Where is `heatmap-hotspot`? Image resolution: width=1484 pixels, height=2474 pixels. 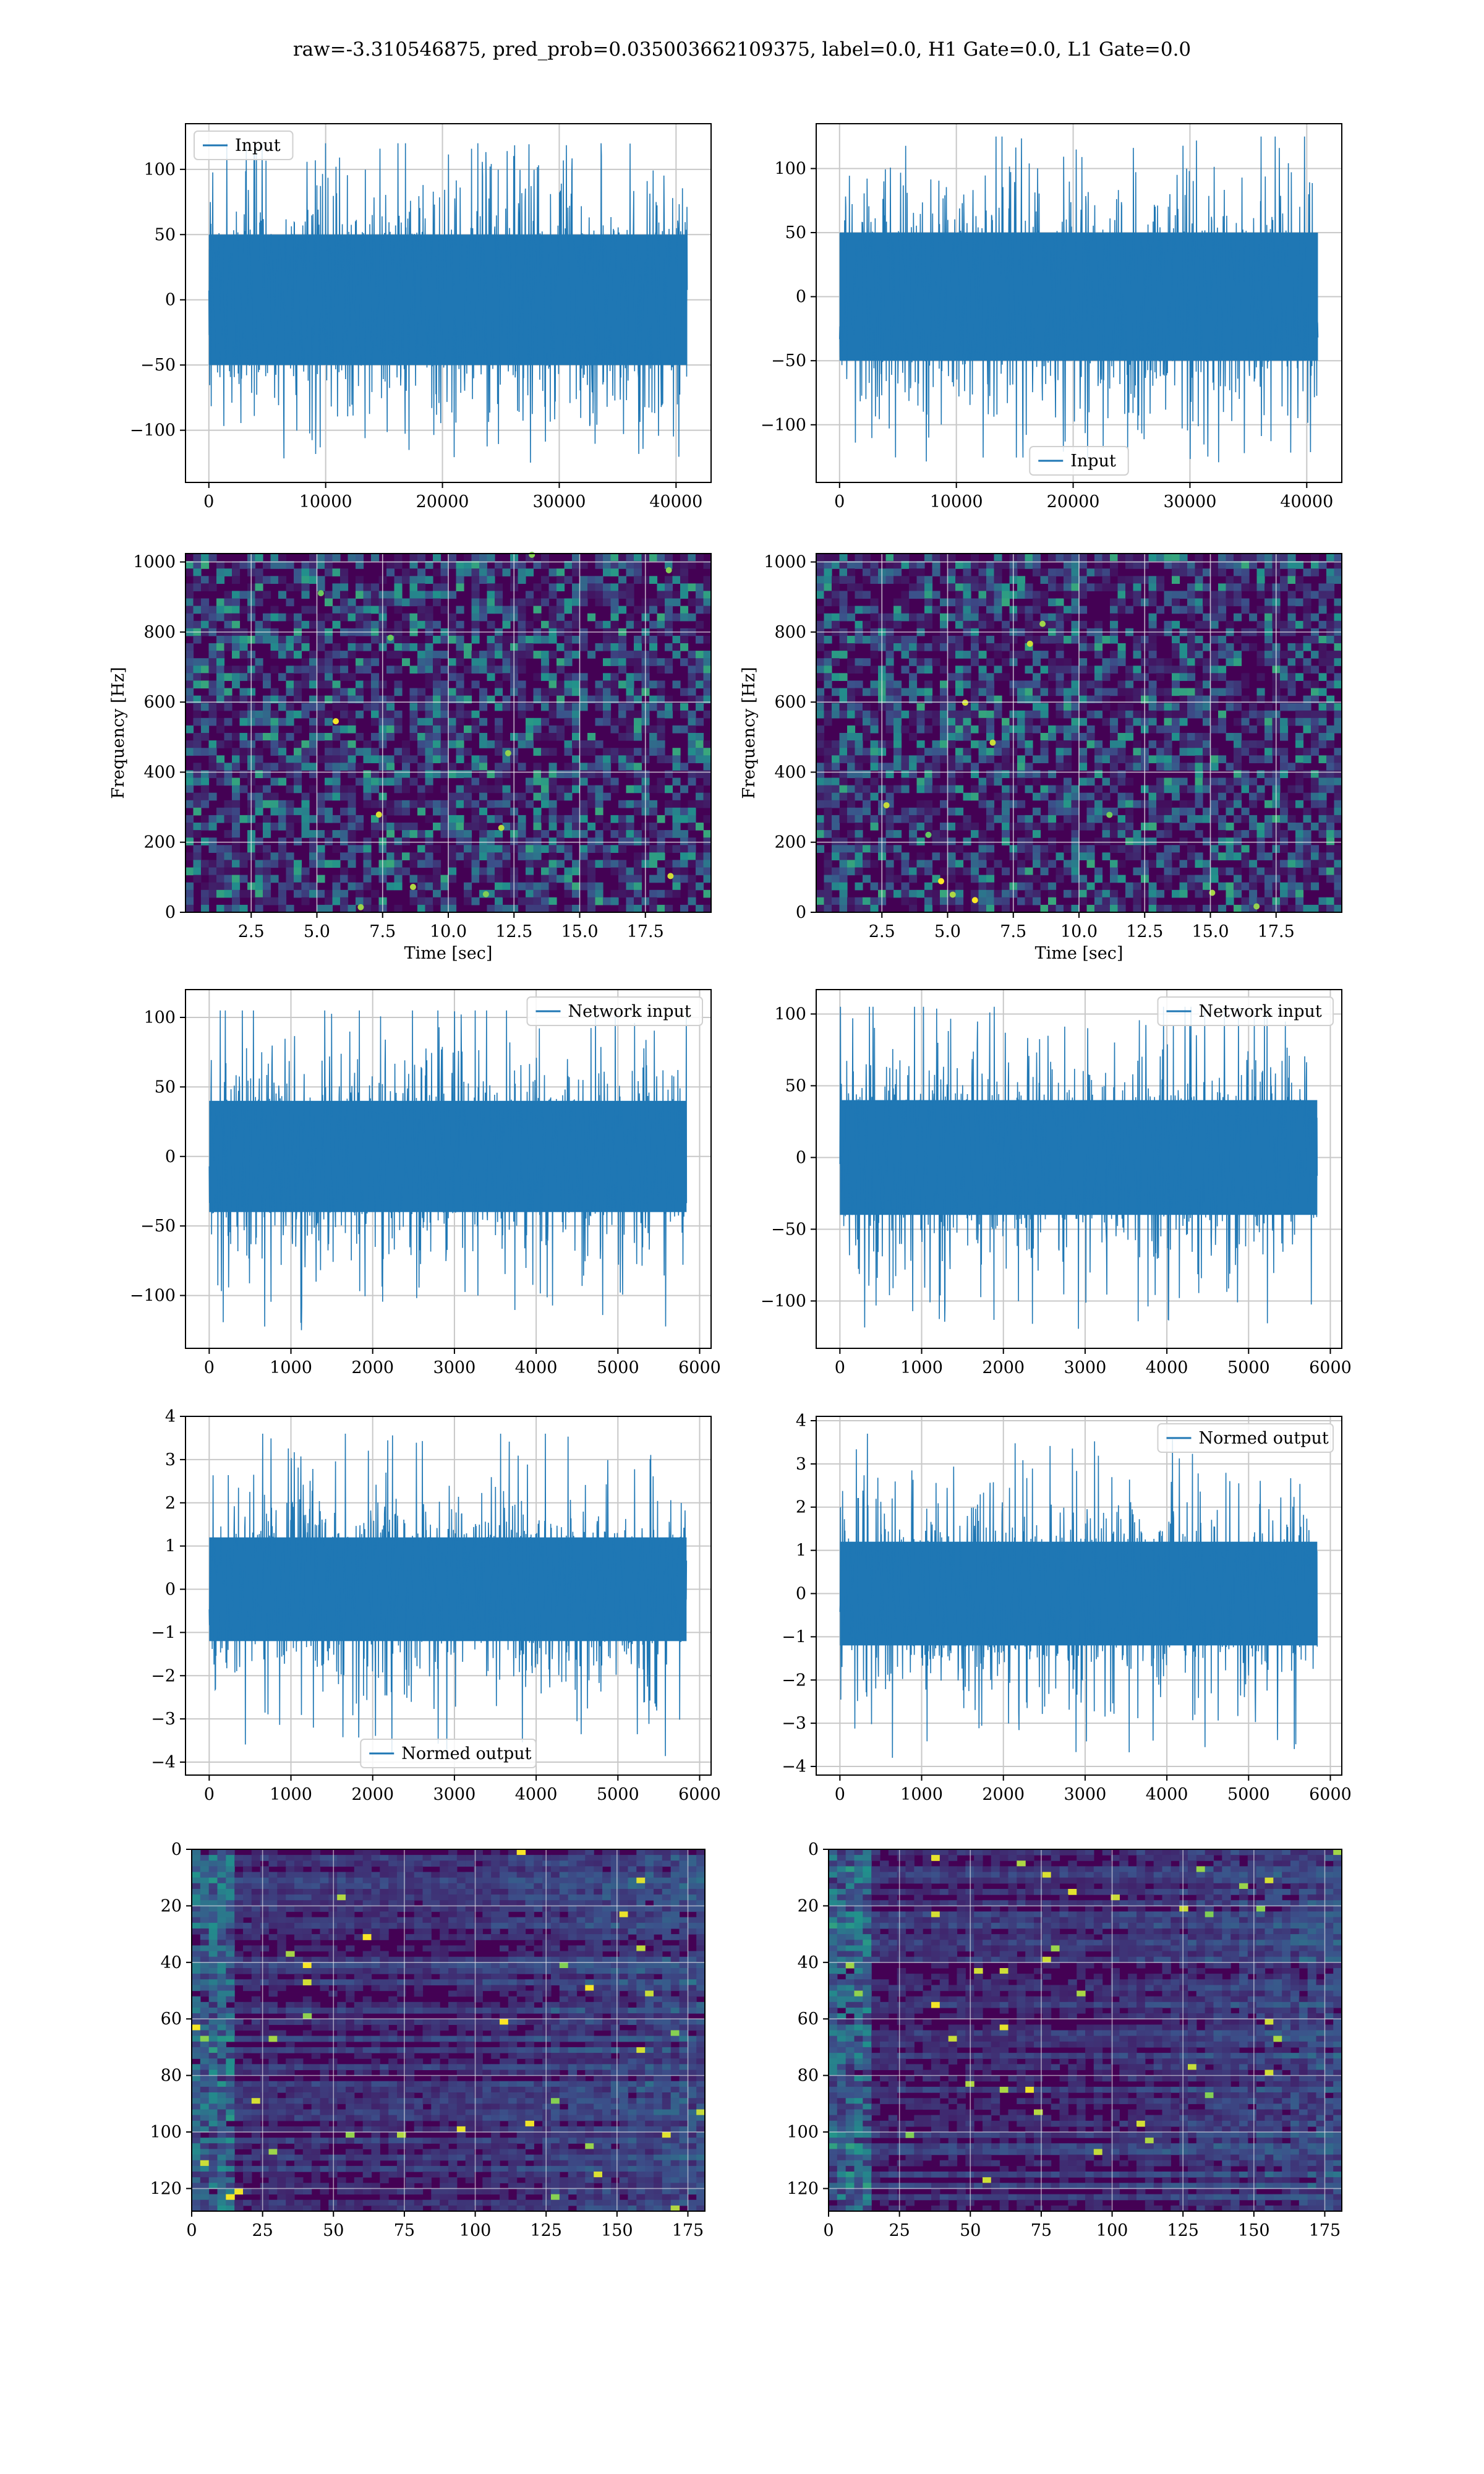 heatmap-hotspot is located at coordinates (952, 894).